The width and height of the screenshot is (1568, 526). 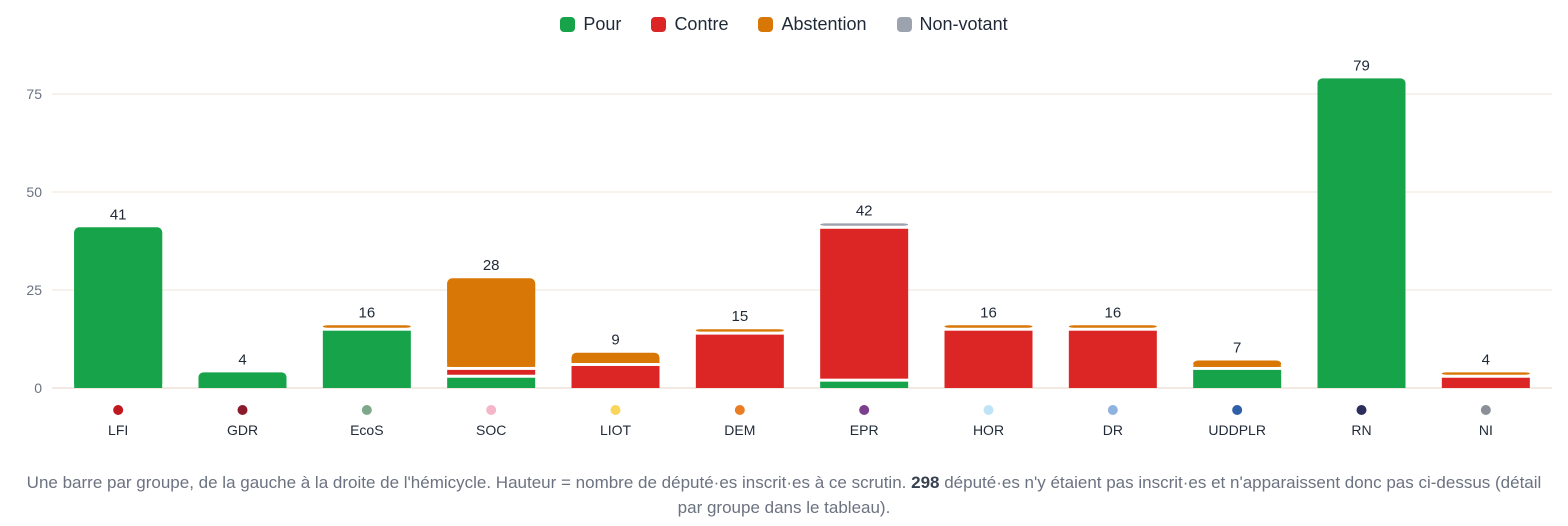 What do you see at coordinates (1486, 430) in the screenshot?
I see `x-tick-label: NI` at bounding box center [1486, 430].